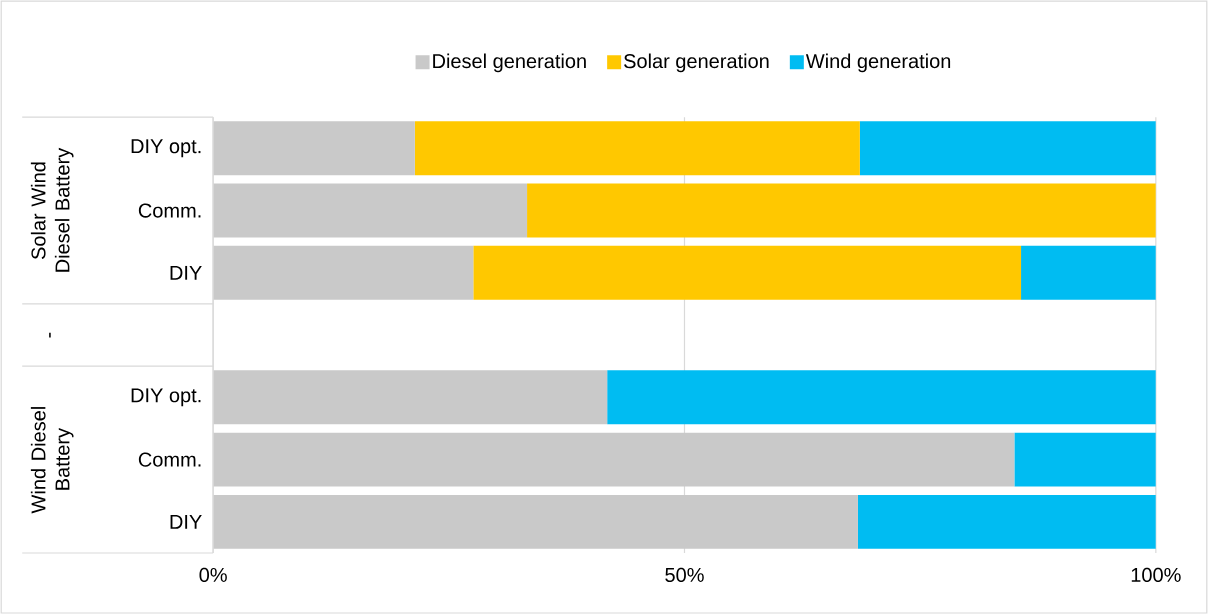 The height and width of the screenshot is (614, 1208). I want to click on legend-label: Wind generation, so click(878, 63).